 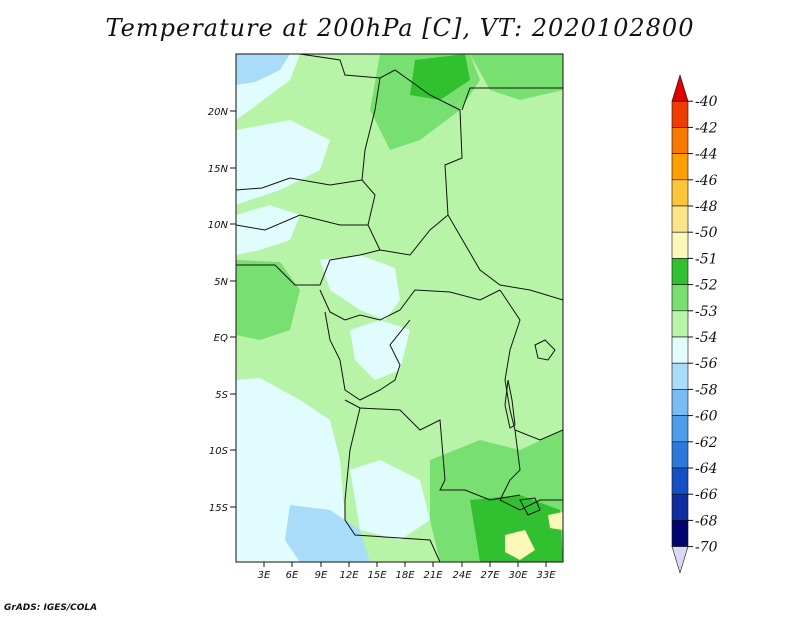 What do you see at coordinates (433, 575) in the screenshot?
I see `lon-label-21e: 21E` at bounding box center [433, 575].